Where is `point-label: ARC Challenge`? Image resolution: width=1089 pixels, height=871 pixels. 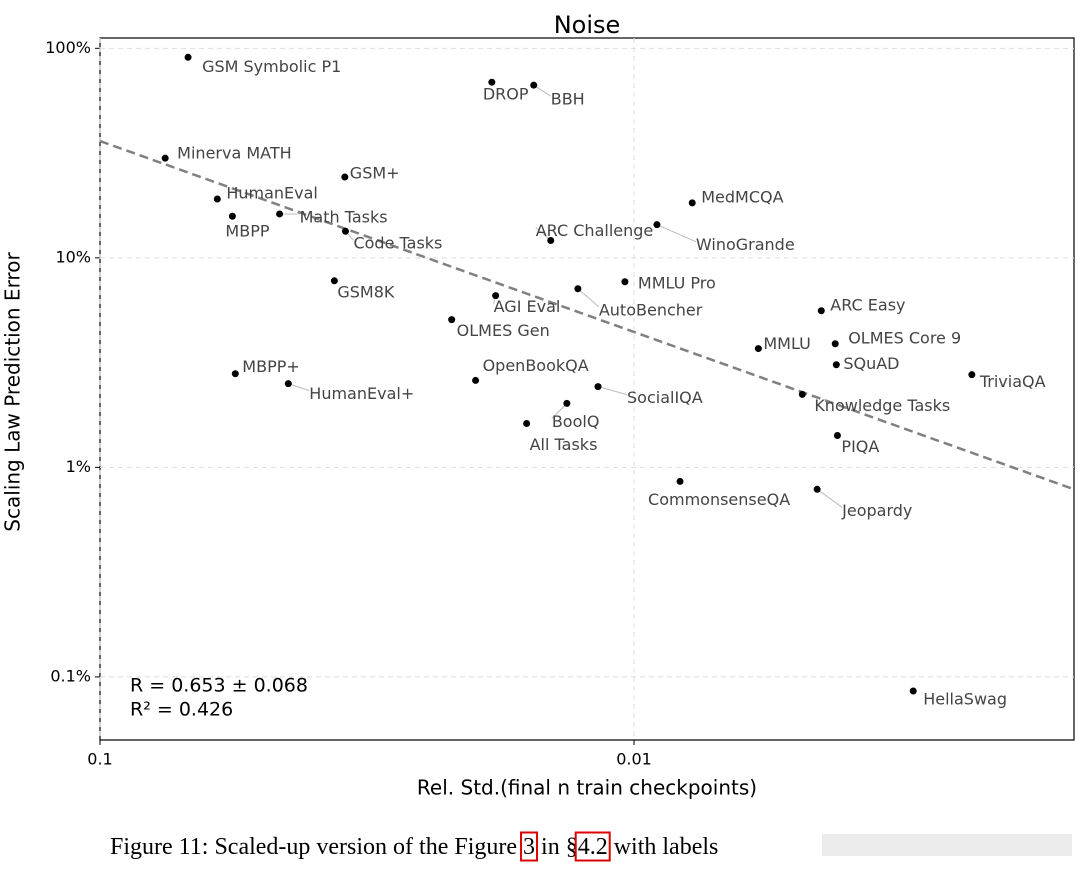
point-label: ARC Challenge is located at coordinates (595, 230).